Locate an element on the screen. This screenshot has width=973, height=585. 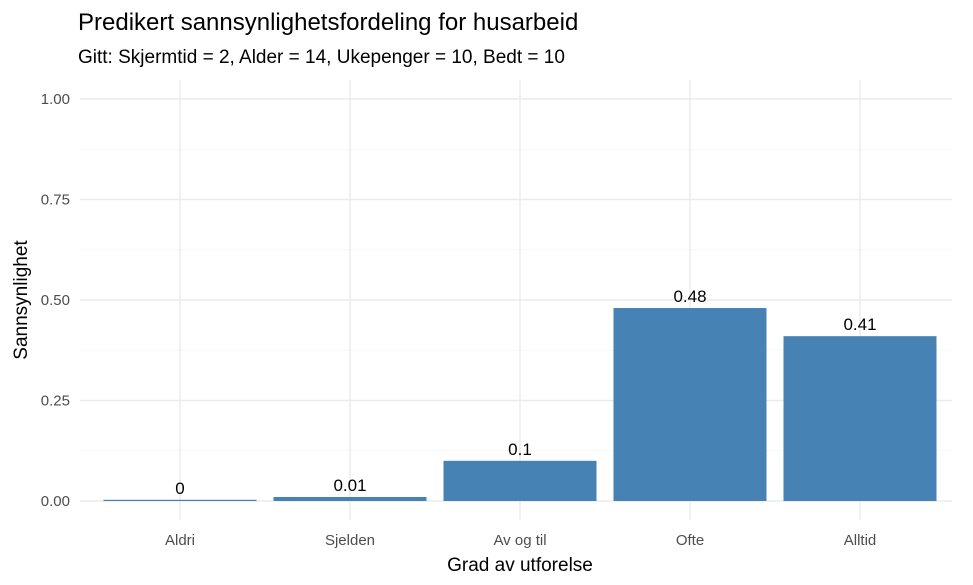
y-tick-label: 0.50 is located at coordinates (55, 300).